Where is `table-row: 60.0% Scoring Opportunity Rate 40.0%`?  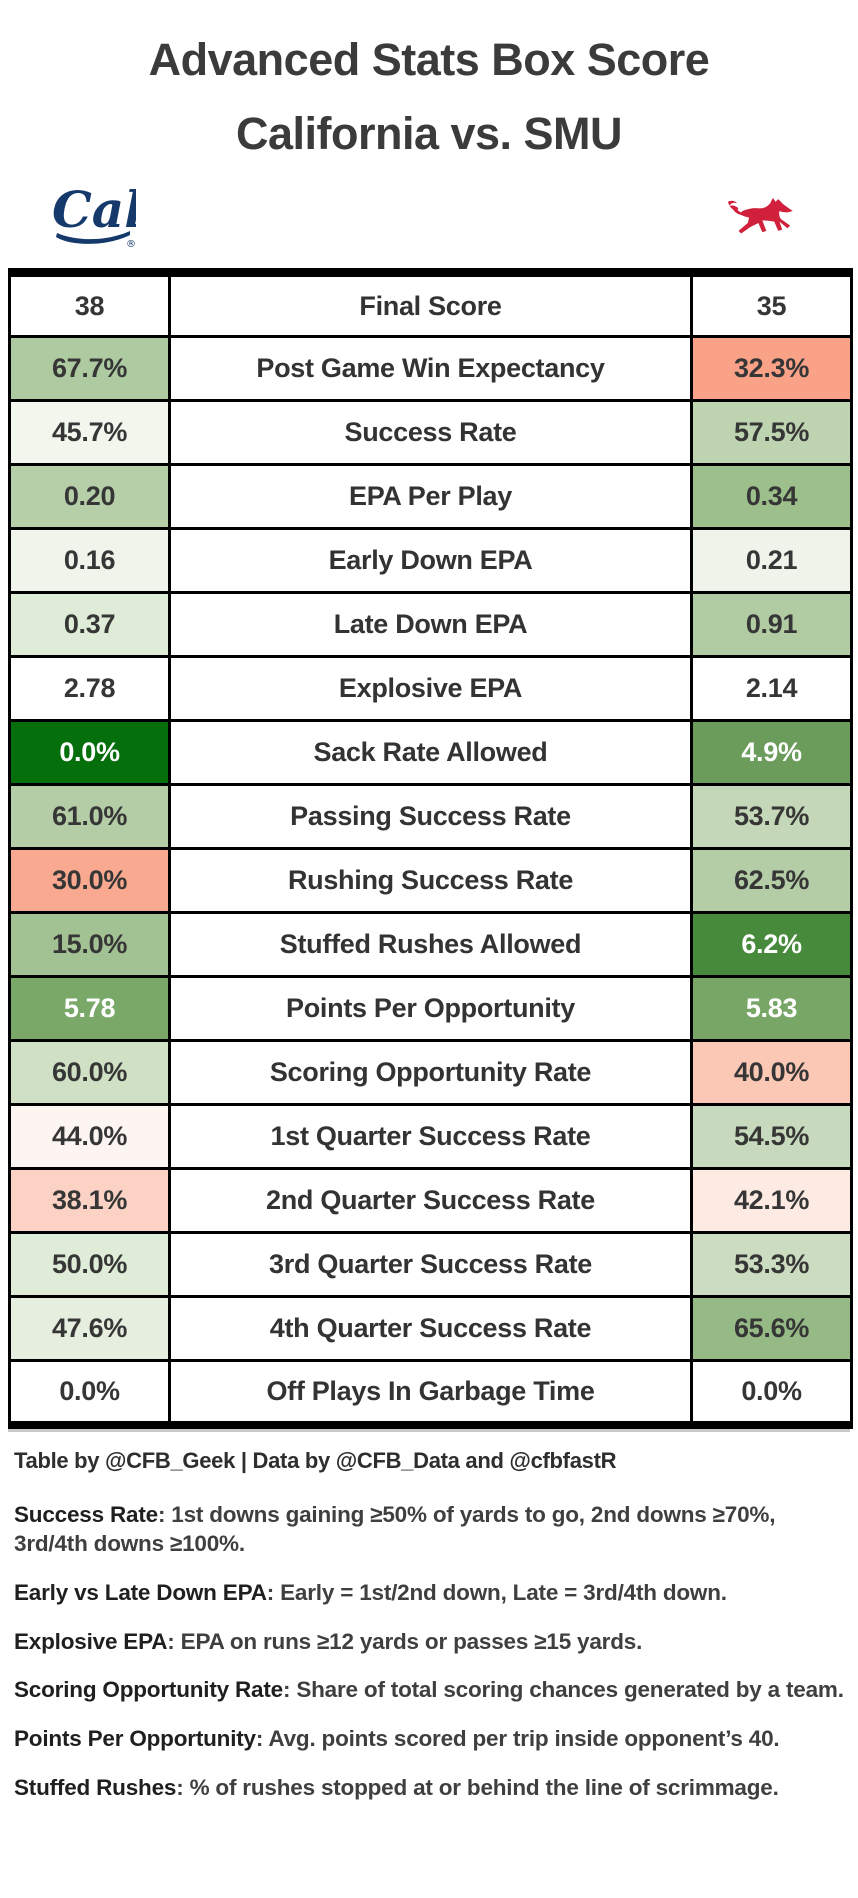
table-row: 60.0% Scoring Opportunity Rate 40.0% is located at coordinates (430, 1072).